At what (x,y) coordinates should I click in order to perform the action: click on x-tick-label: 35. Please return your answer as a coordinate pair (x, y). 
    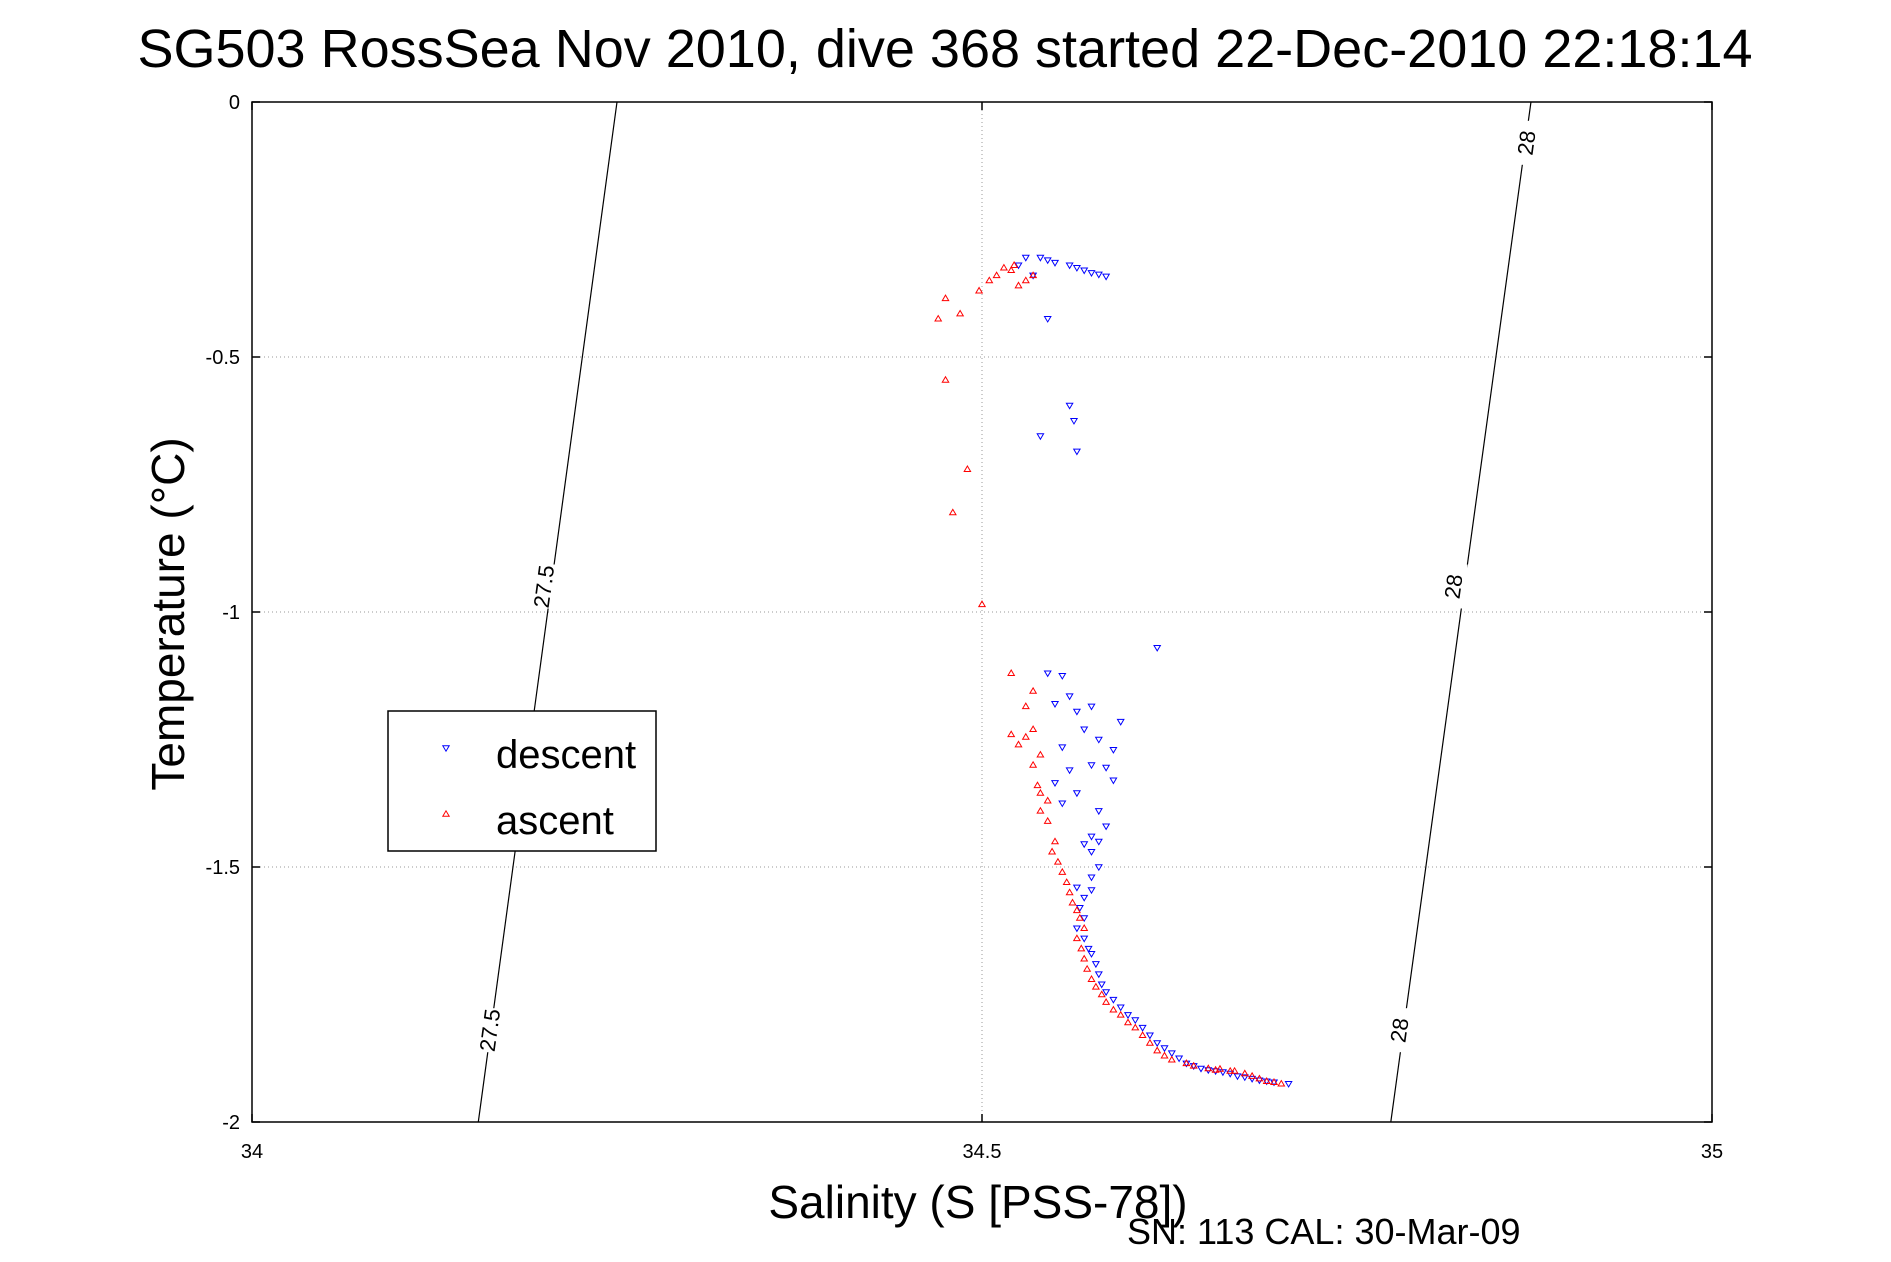
    Looking at the image, I should click on (1712, 1152).